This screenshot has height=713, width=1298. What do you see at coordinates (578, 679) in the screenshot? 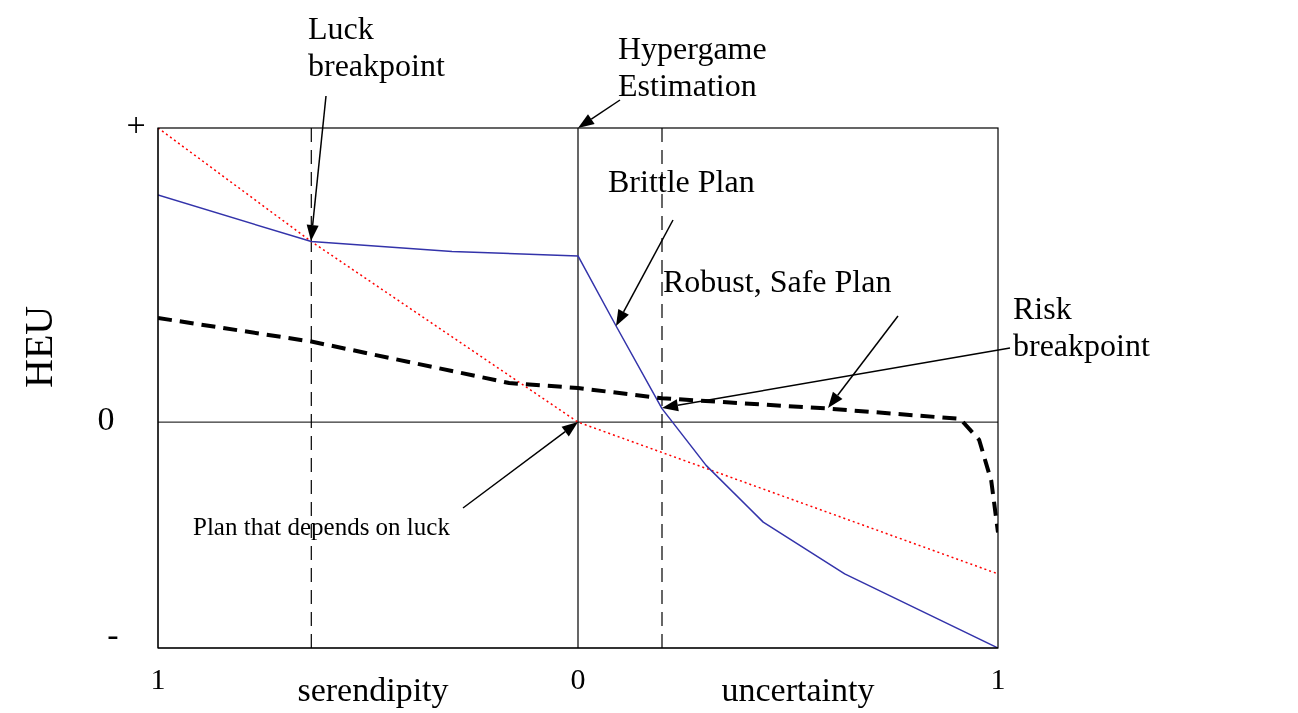
I see `x-tick-label: 0` at bounding box center [578, 679].